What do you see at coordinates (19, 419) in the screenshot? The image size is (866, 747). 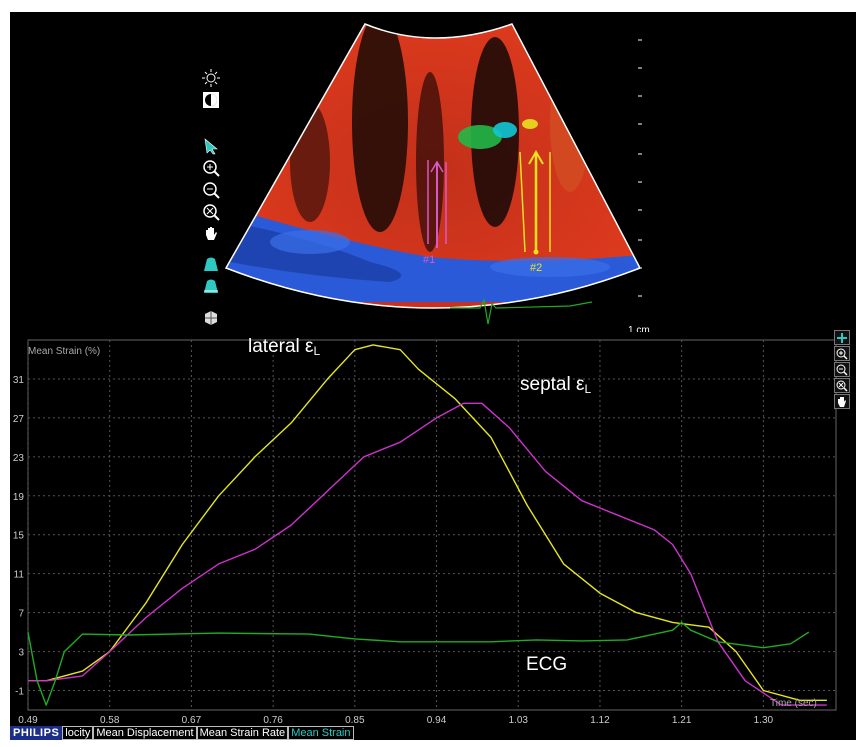 I see `y-tick-label: 27` at bounding box center [19, 419].